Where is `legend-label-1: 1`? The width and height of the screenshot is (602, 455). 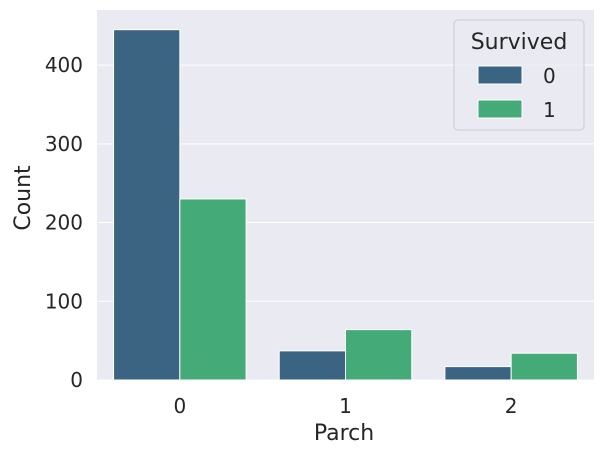
legend-label-1: 1 is located at coordinates (549, 110).